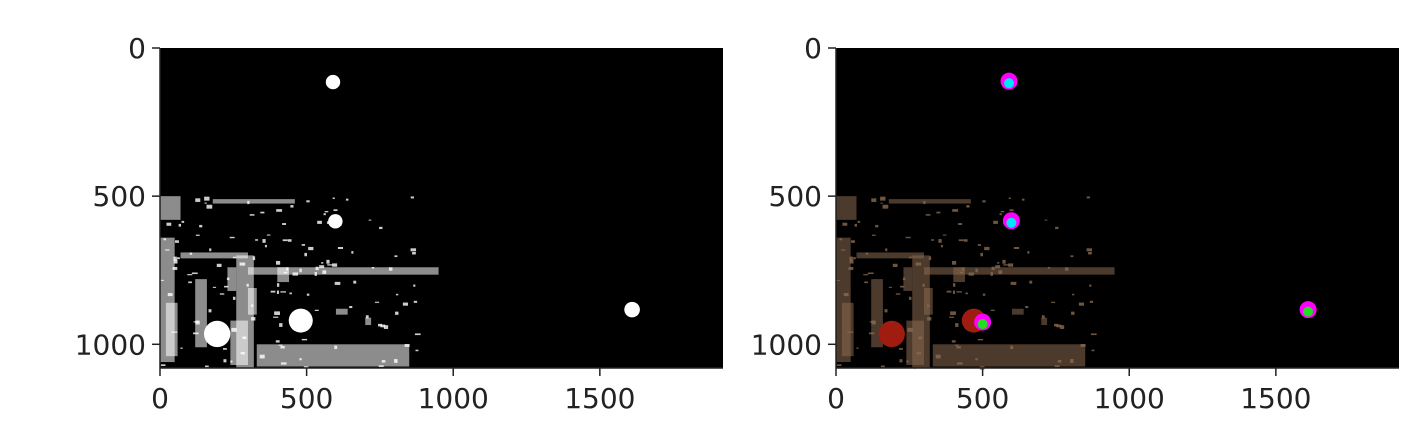  Describe the element at coordinates (795, 196) in the screenshot. I see `right-y-tick-label: 500` at that location.